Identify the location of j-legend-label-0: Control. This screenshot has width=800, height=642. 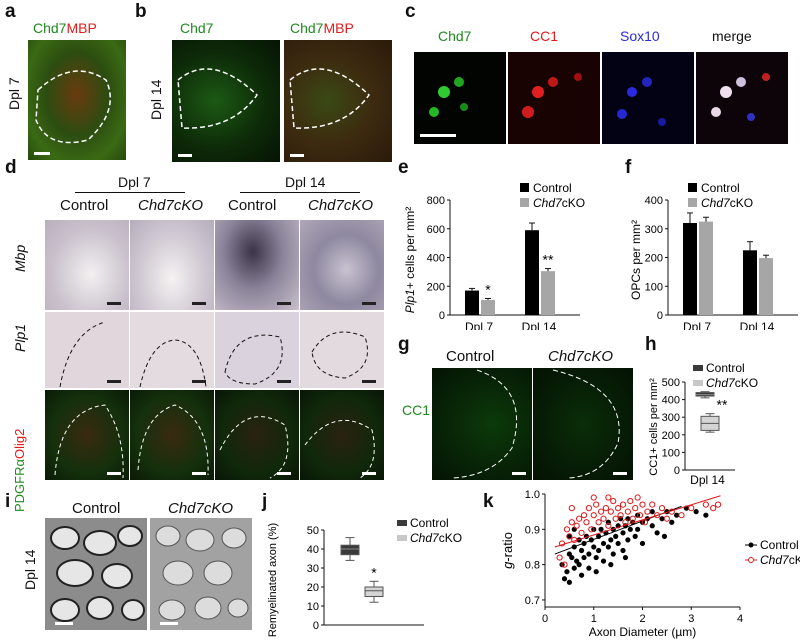
(429, 523).